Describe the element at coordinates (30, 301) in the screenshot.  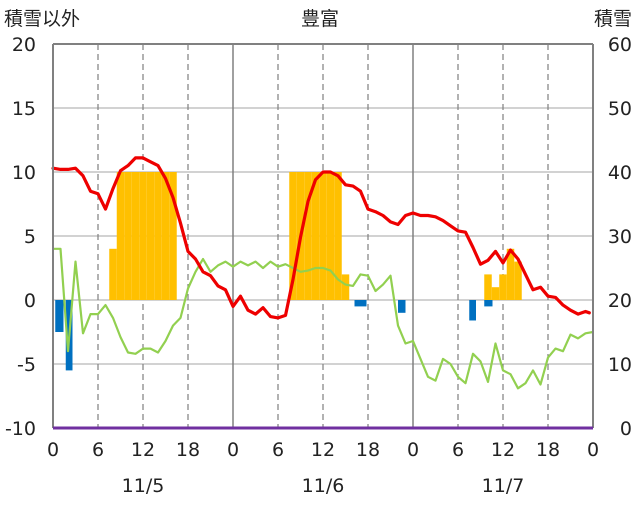
I see `left-tick-label: 0` at that location.